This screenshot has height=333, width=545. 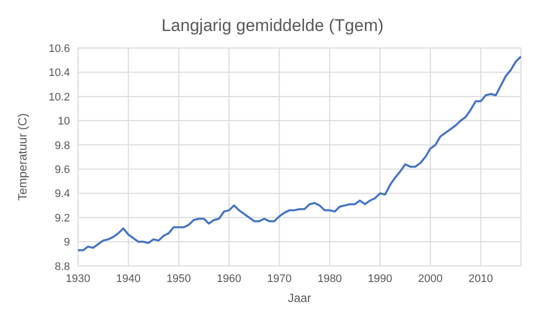 What do you see at coordinates (59, 48) in the screenshot?
I see `y-tick-label: 10.6` at bounding box center [59, 48].